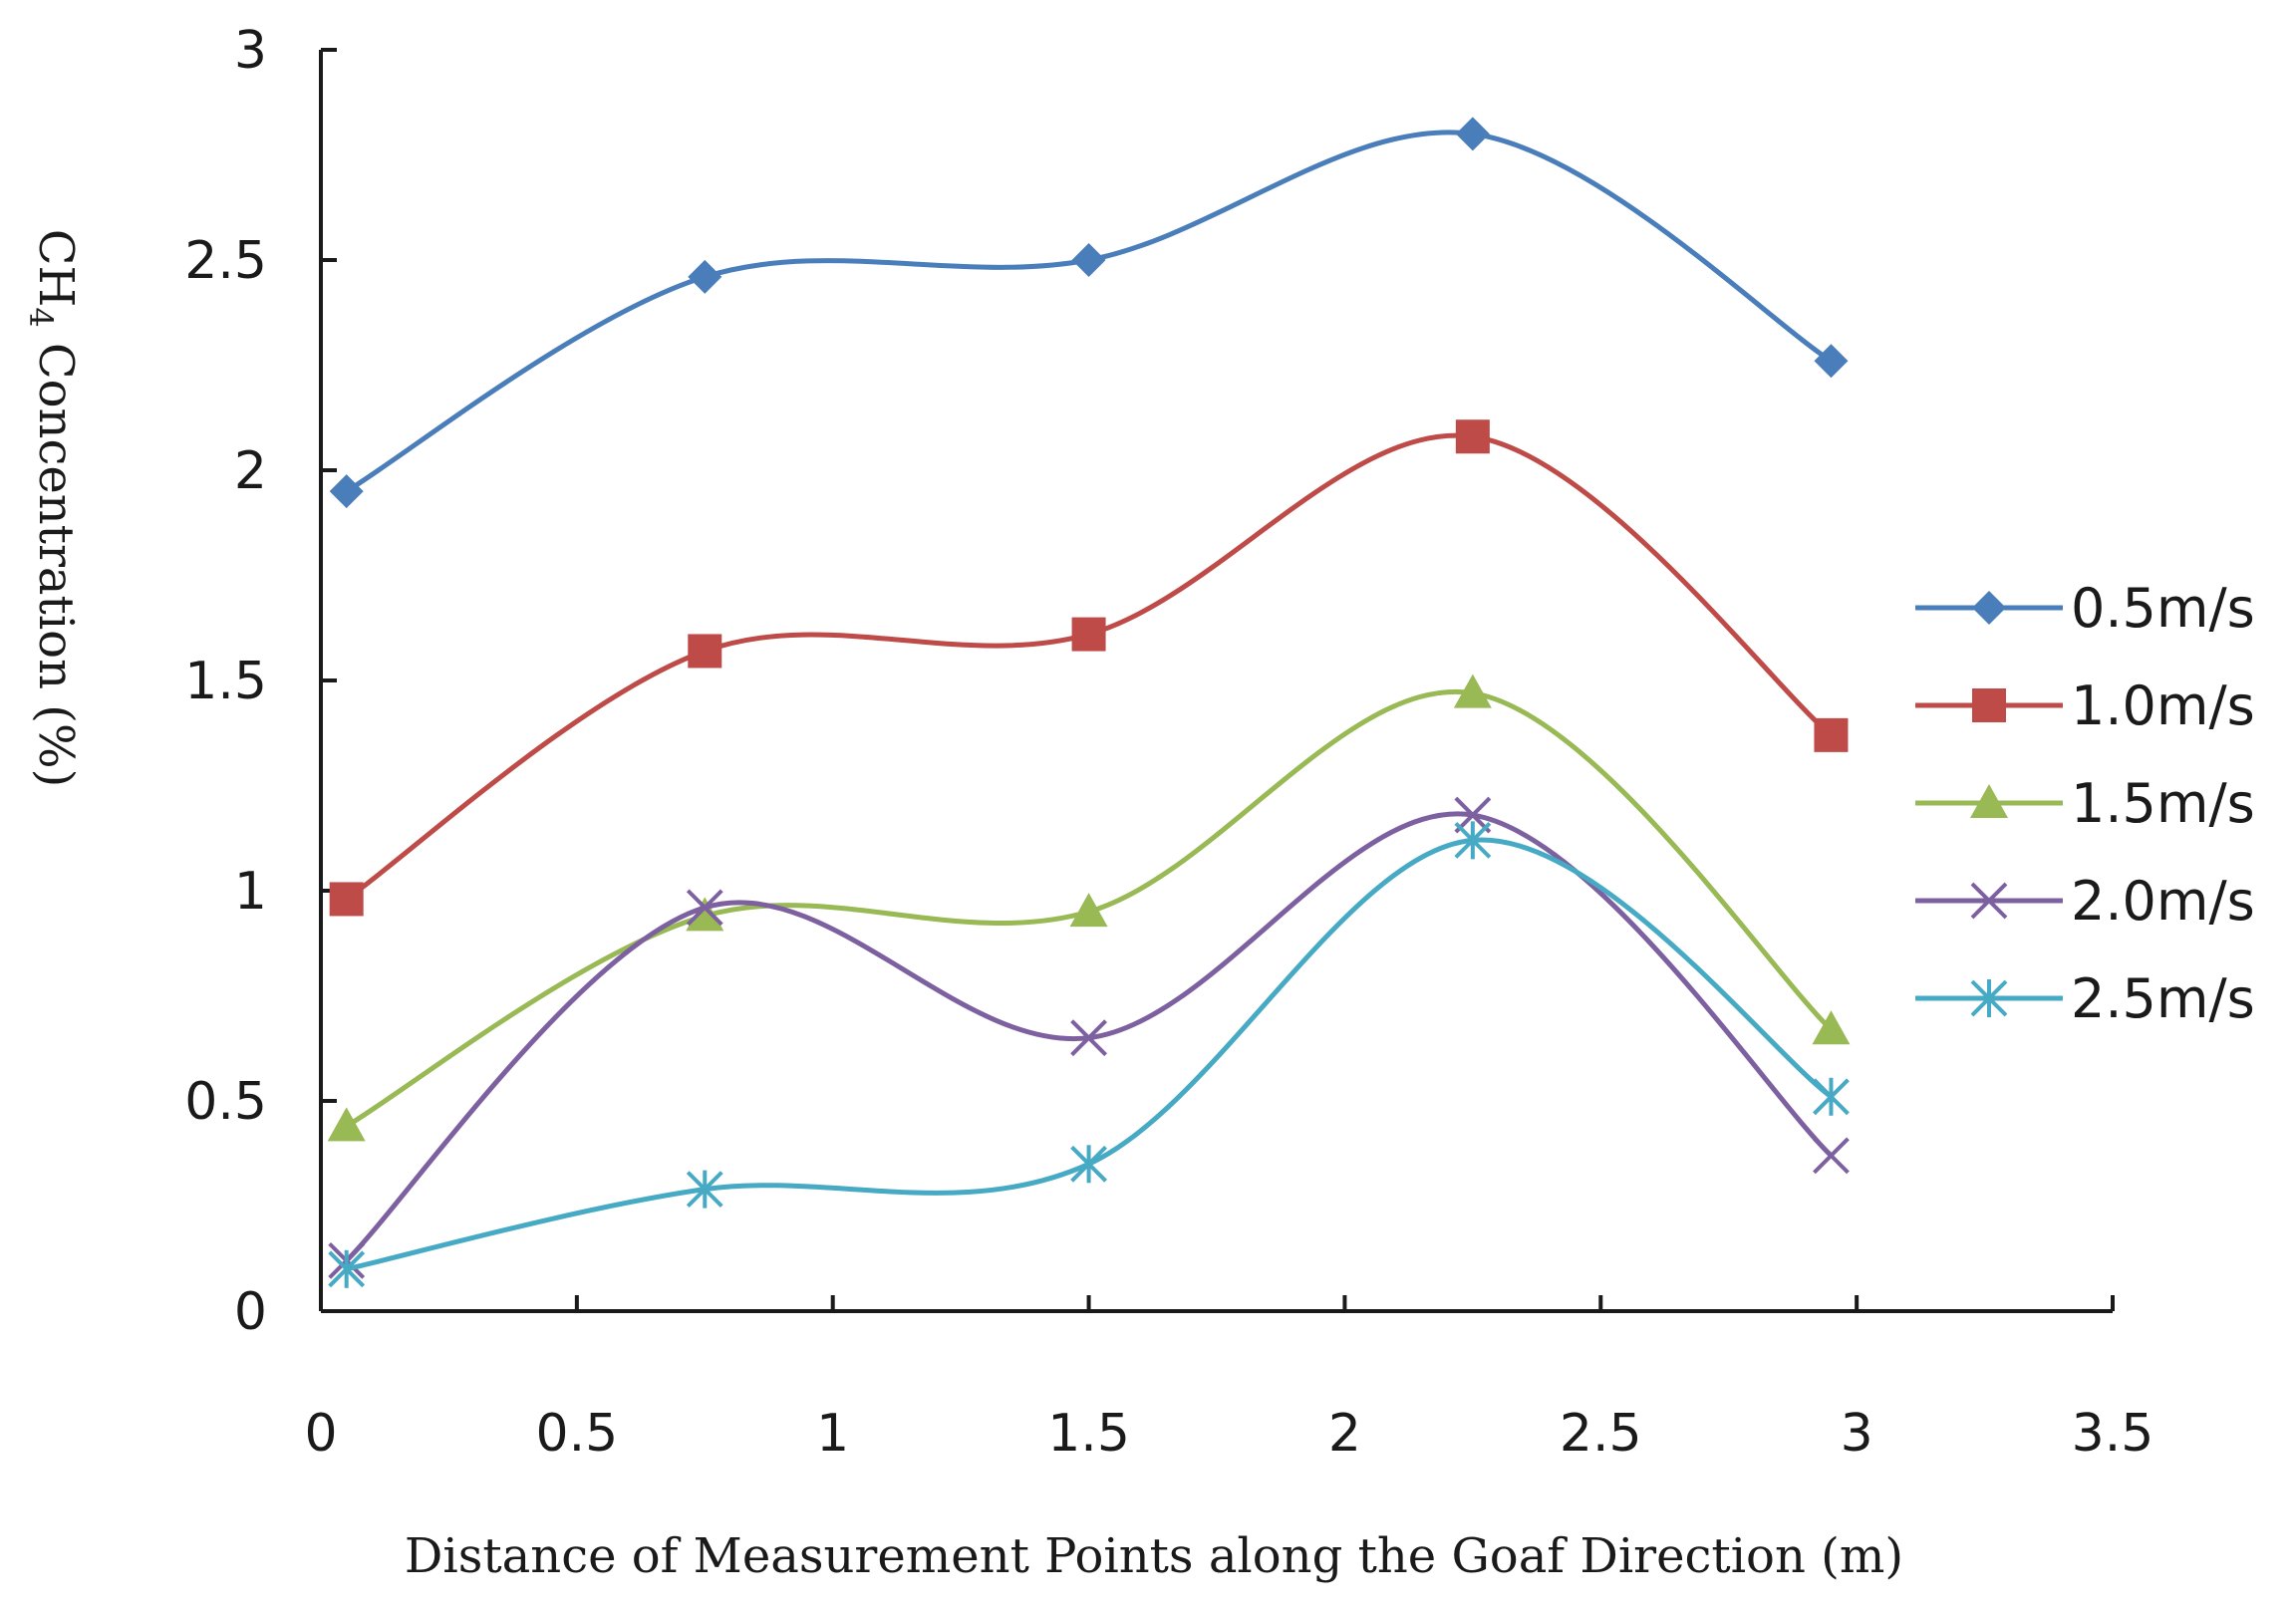 The height and width of the screenshot is (1618, 2296). What do you see at coordinates (2163, 998) in the screenshot?
I see `legend-label: 2.5m/s` at bounding box center [2163, 998].